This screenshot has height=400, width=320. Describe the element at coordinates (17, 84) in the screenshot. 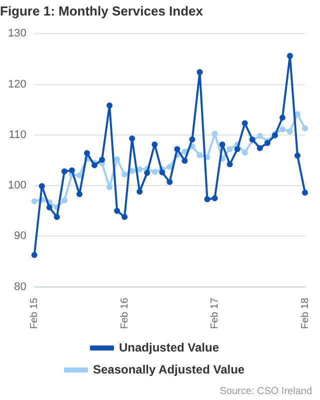

I see `y-tick-label: 120` at that location.